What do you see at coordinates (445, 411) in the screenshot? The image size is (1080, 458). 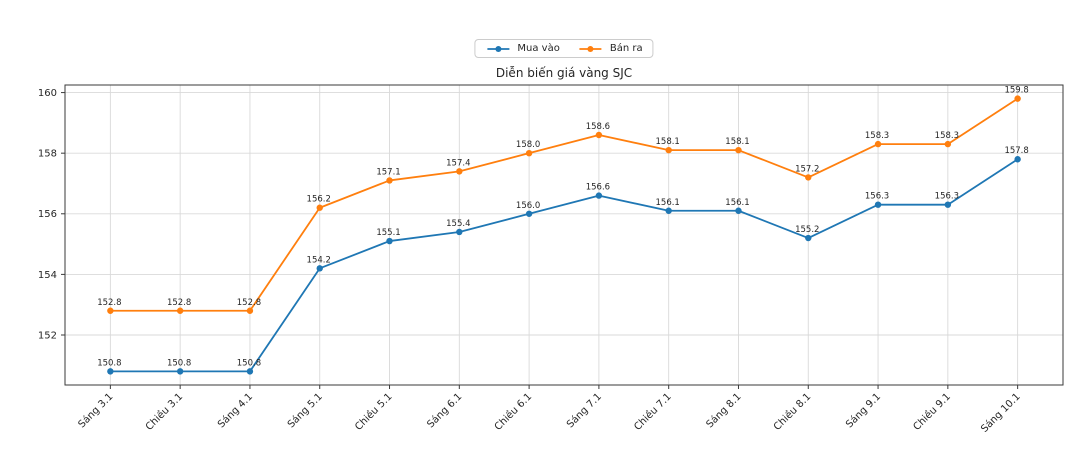 I see `x-tick-label: Sáng 6.1` at bounding box center [445, 411].